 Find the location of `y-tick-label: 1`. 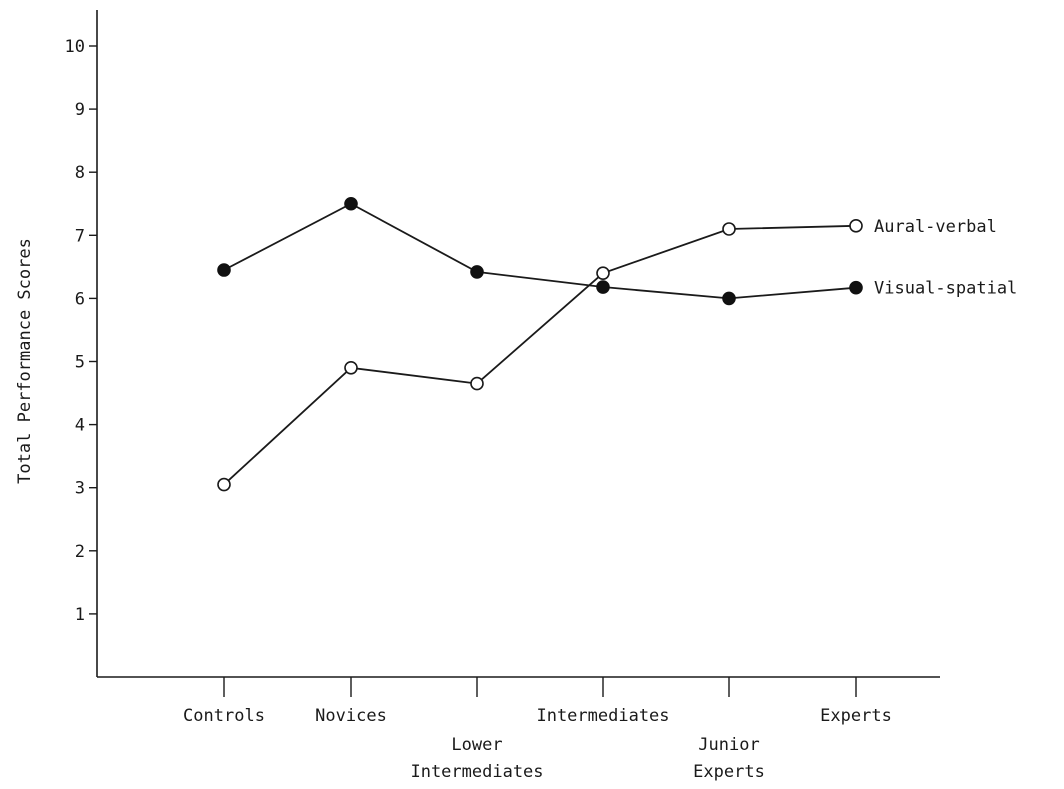

y-tick-label: 1 is located at coordinates (80, 615).